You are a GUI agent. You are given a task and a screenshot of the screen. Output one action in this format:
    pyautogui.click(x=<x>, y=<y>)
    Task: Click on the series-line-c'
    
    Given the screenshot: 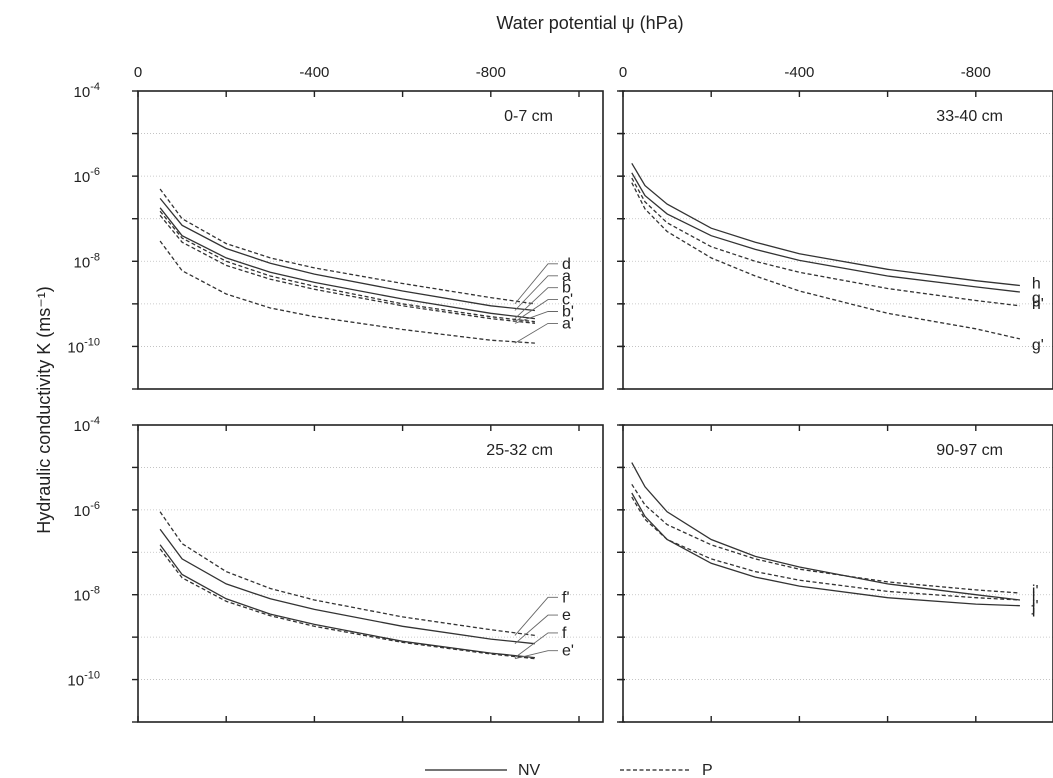 What is the action you would take?
    pyautogui.click(x=347, y=266)
    